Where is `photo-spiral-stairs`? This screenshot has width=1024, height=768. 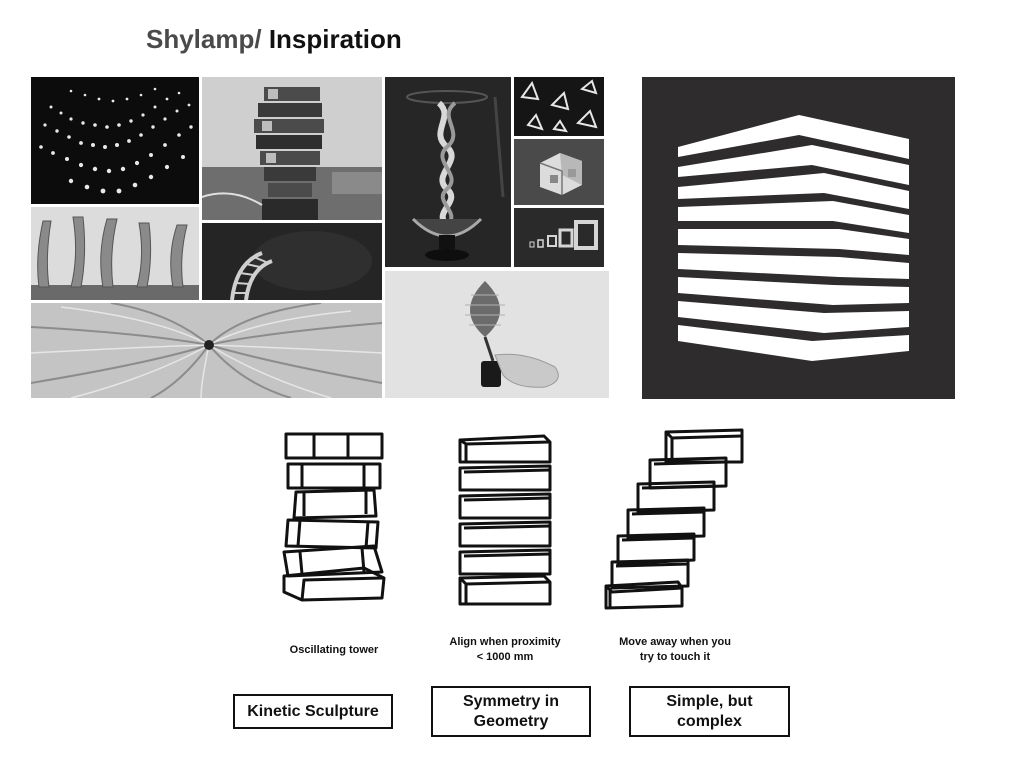 photo-spiral-stairs is located at coordinates (292, 261).